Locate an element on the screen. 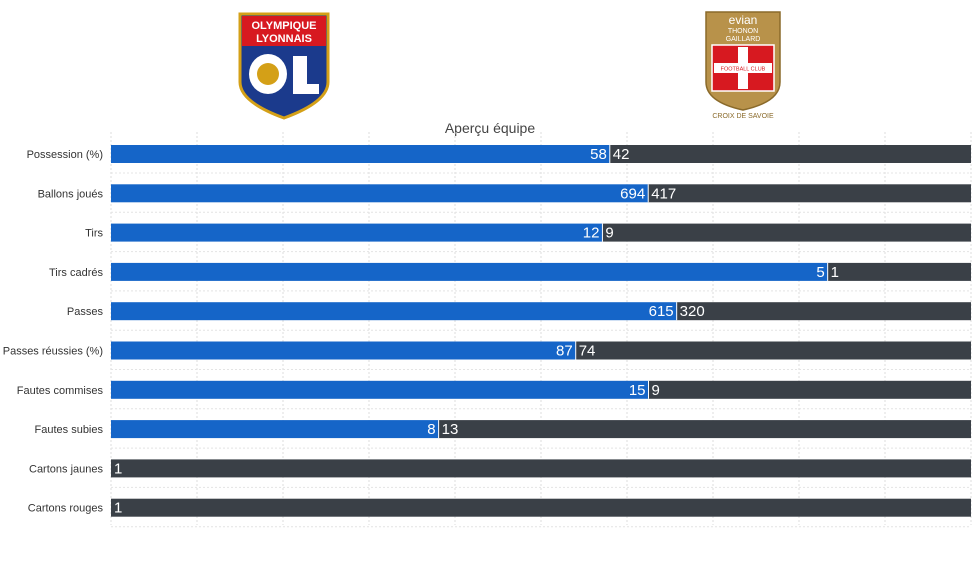 Image resolution: width=980 pixels, height=588 pixels. logo-home-text-2: LYONNAIS is located at coordinates (284, 39).